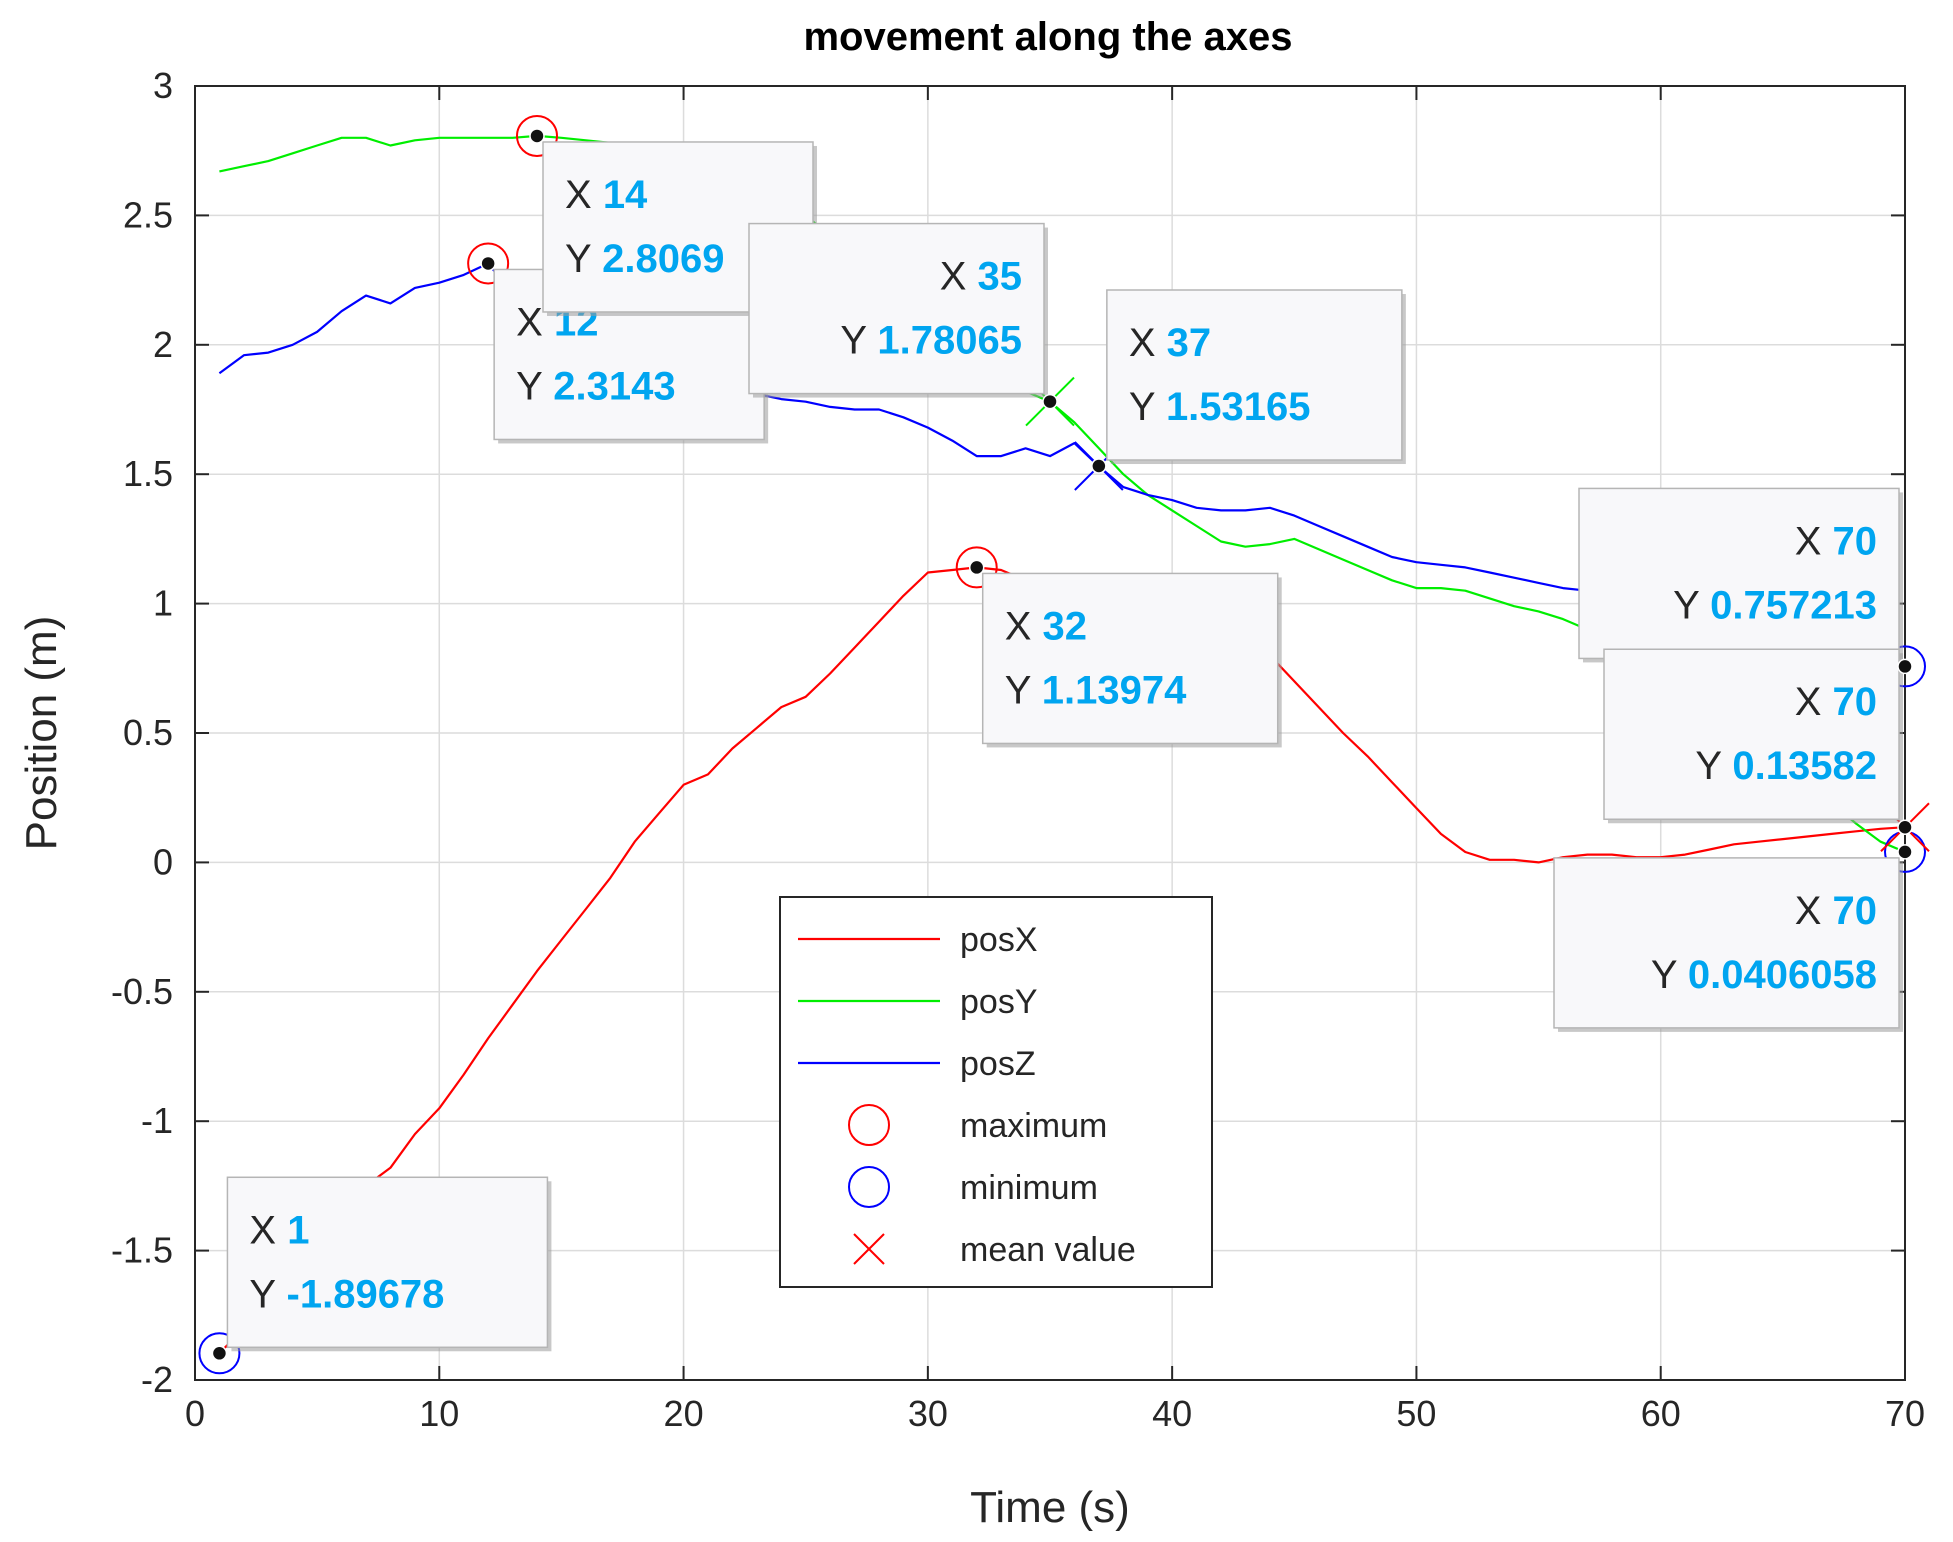 This screenshot has width=1953, height=1542. Describe the element at coordinates (195, 1413) in the screenshot. I see `x-tick-label: 0` at that location.